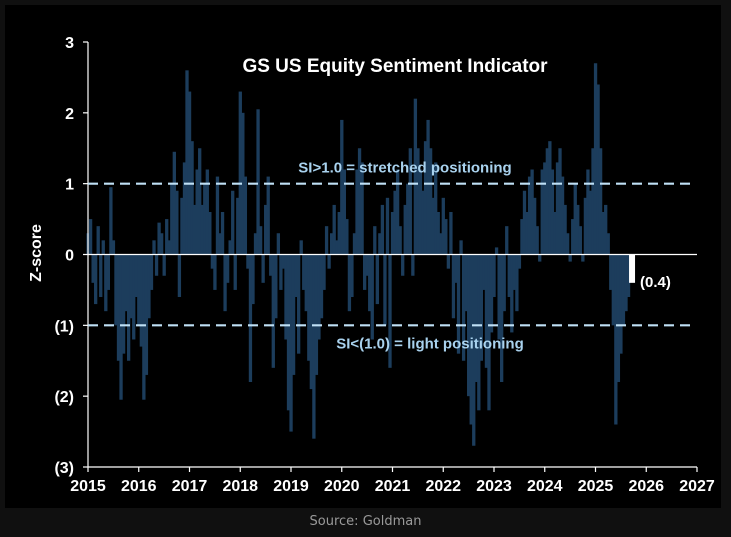  What do you see at coordinates (69, 114) in the screenshot?
I see `y-tick-label: 2` at bounding box center [69, 114].